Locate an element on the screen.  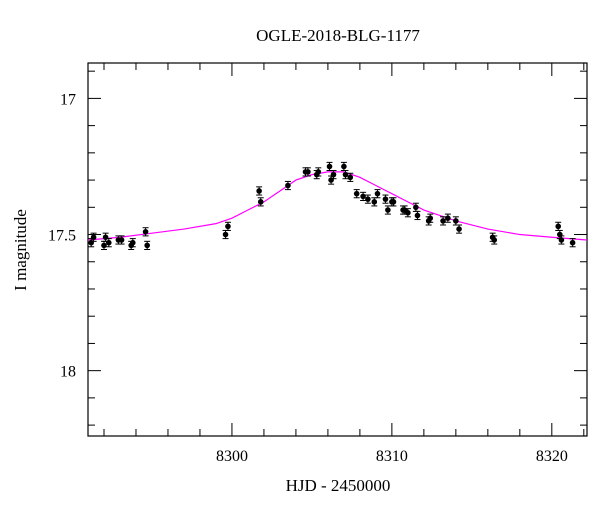
model-curve is located at coordinates (337, 206).